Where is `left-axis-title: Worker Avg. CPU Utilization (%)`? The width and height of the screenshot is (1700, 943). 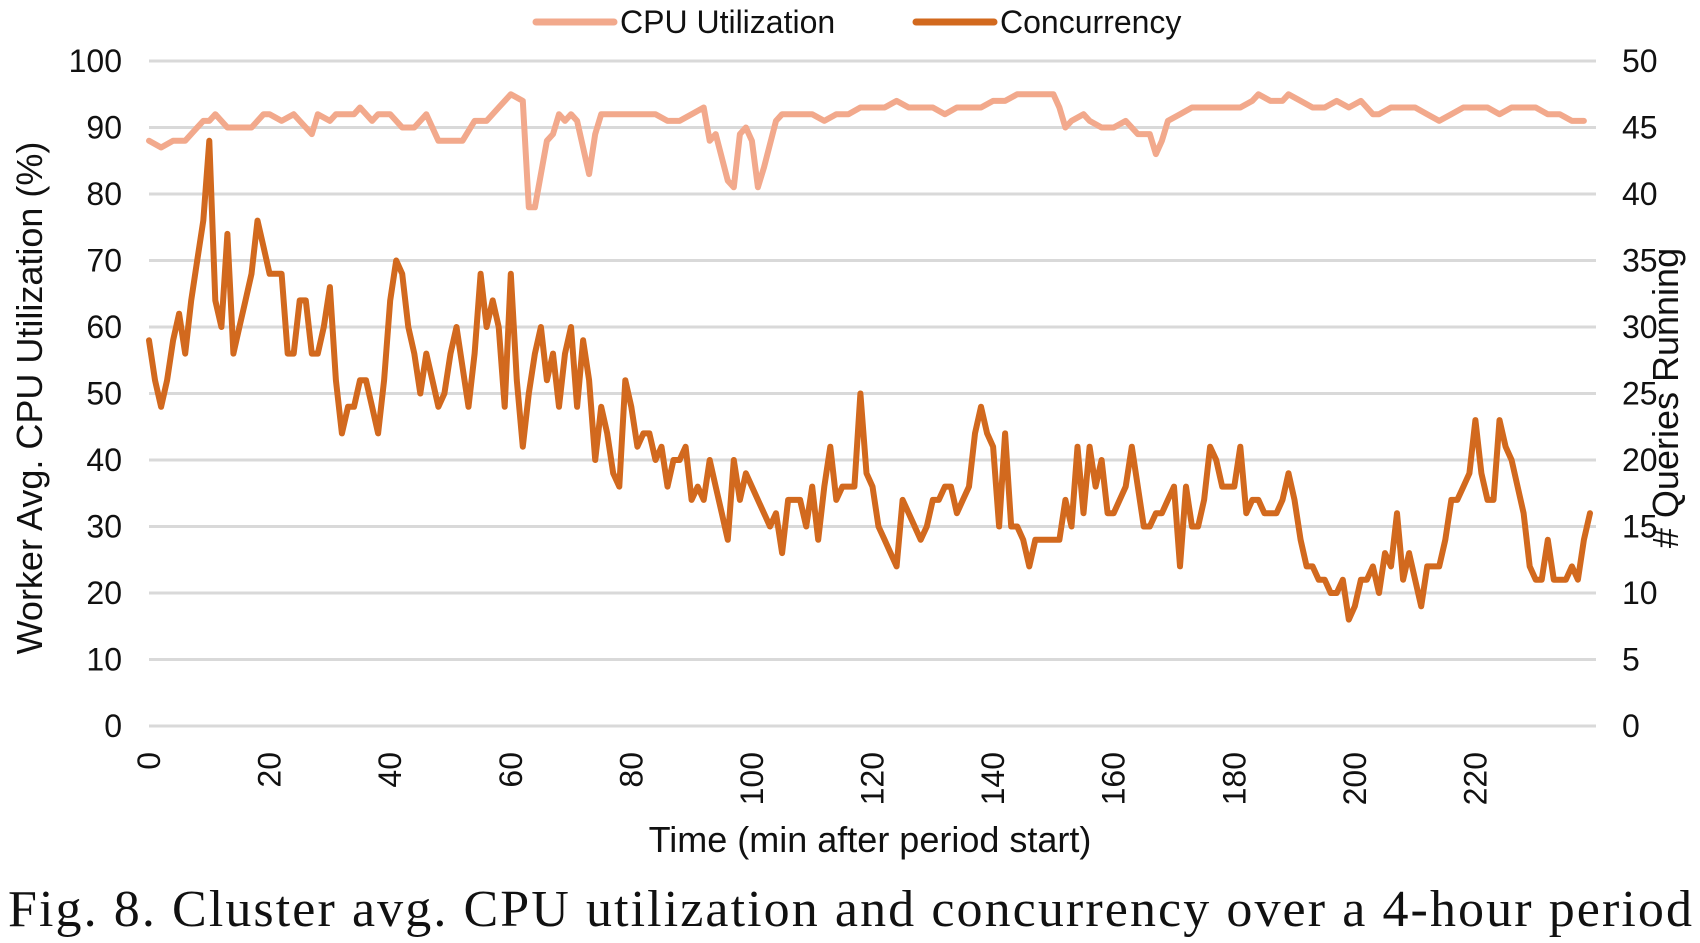
left-axis-title: Worker Avg. CPU Utilization (%) is located at coordinates (29, 398).